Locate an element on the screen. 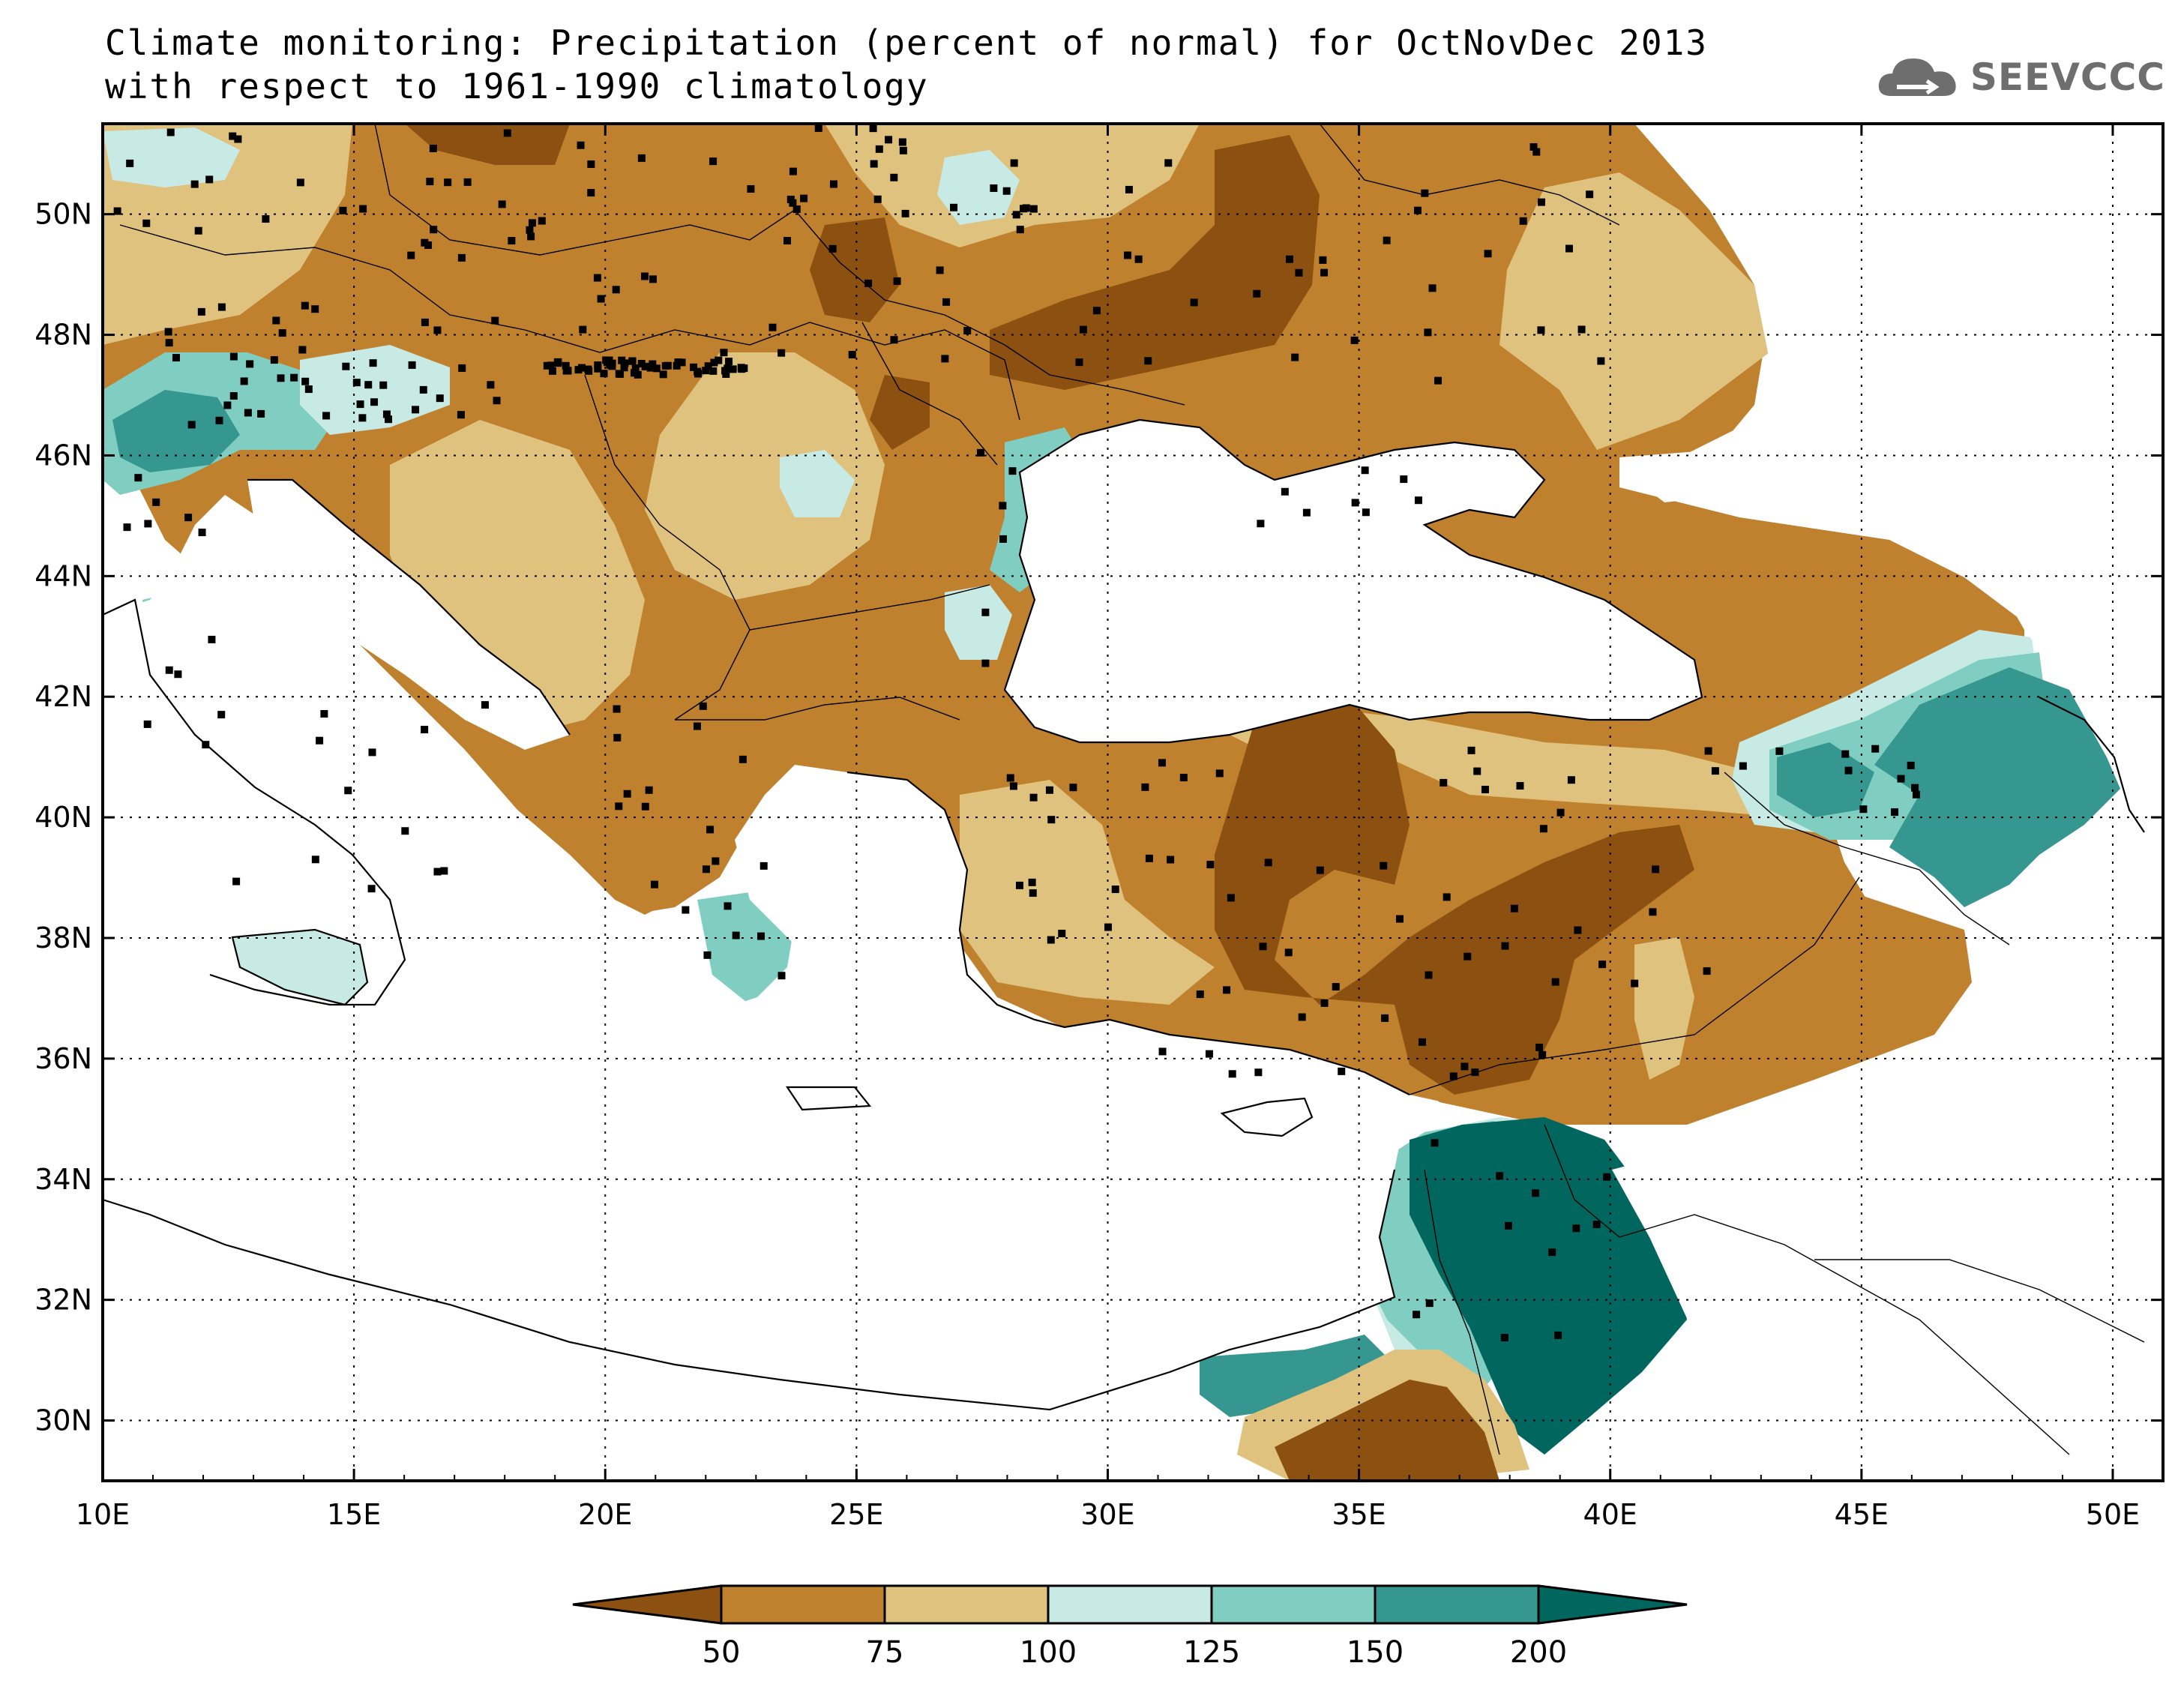 The width and height of the screenshot is (2184, 1687). y-tick-label: 44N is located at coordinates (63, 575).